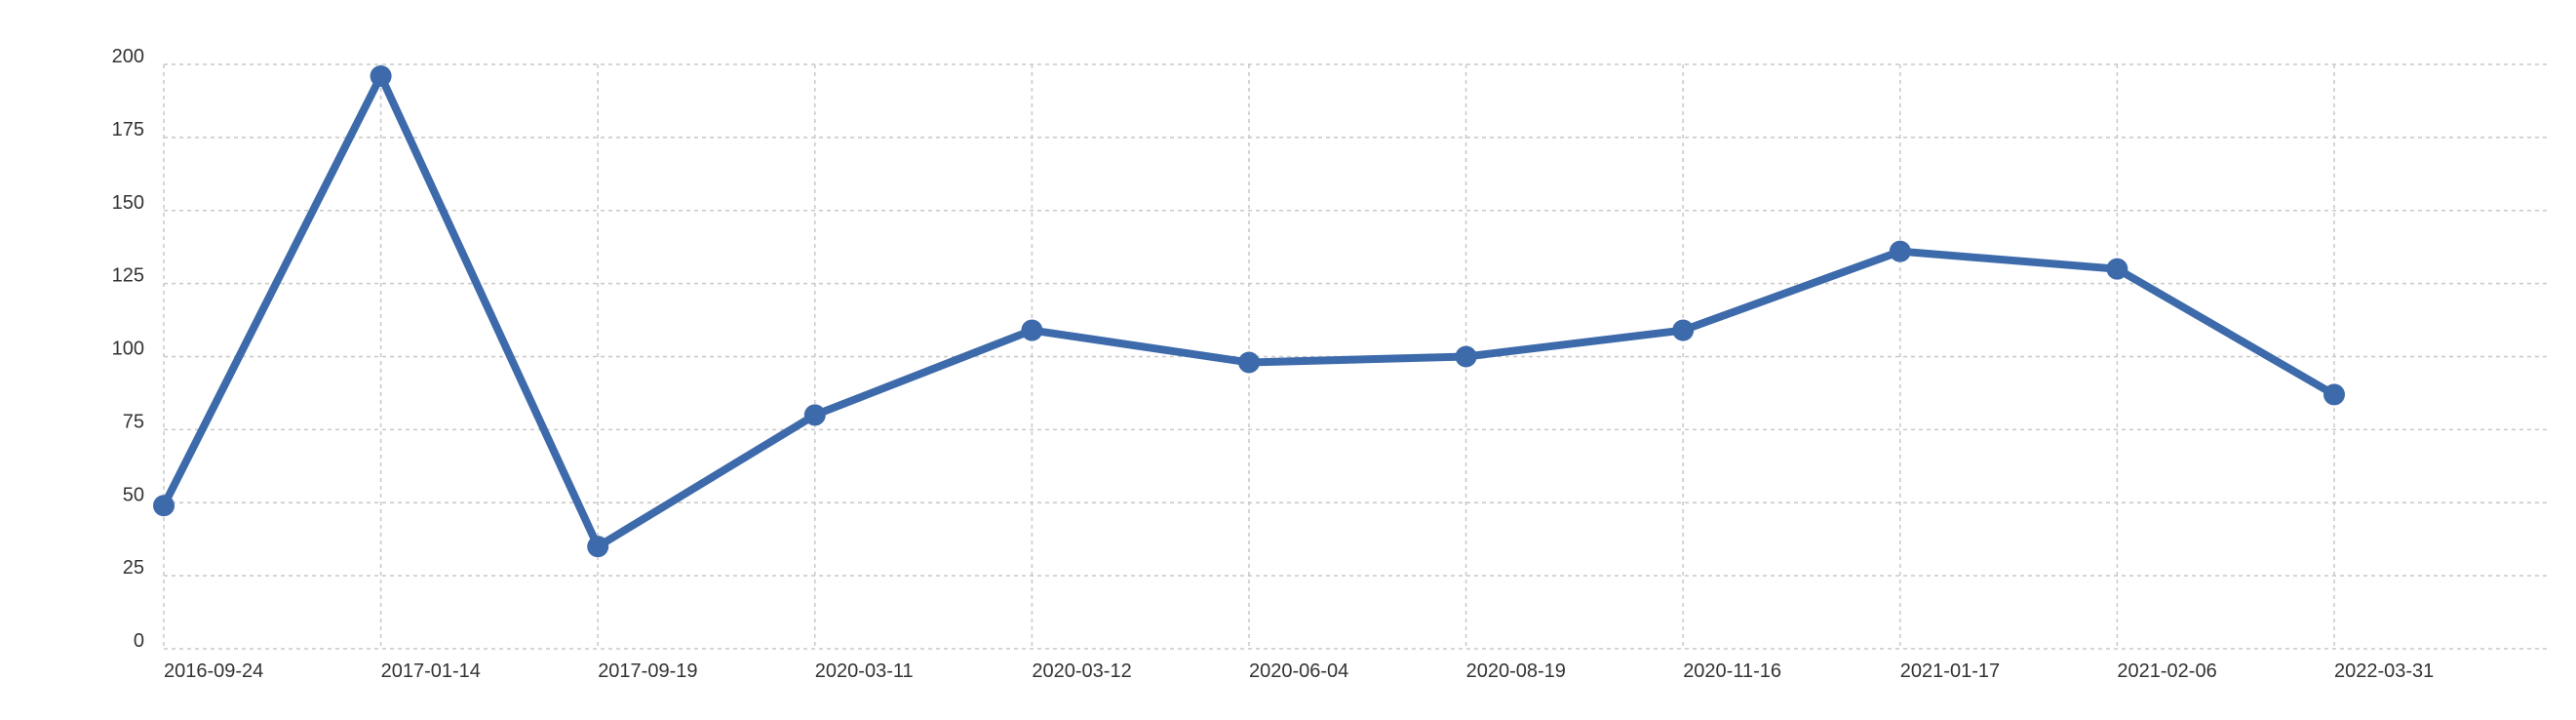 The image size is (2576, 720). Describe the element at coordinates (1516, 671) in the screenshot. I see `x-tick-label: 2020-08-19` at that location.